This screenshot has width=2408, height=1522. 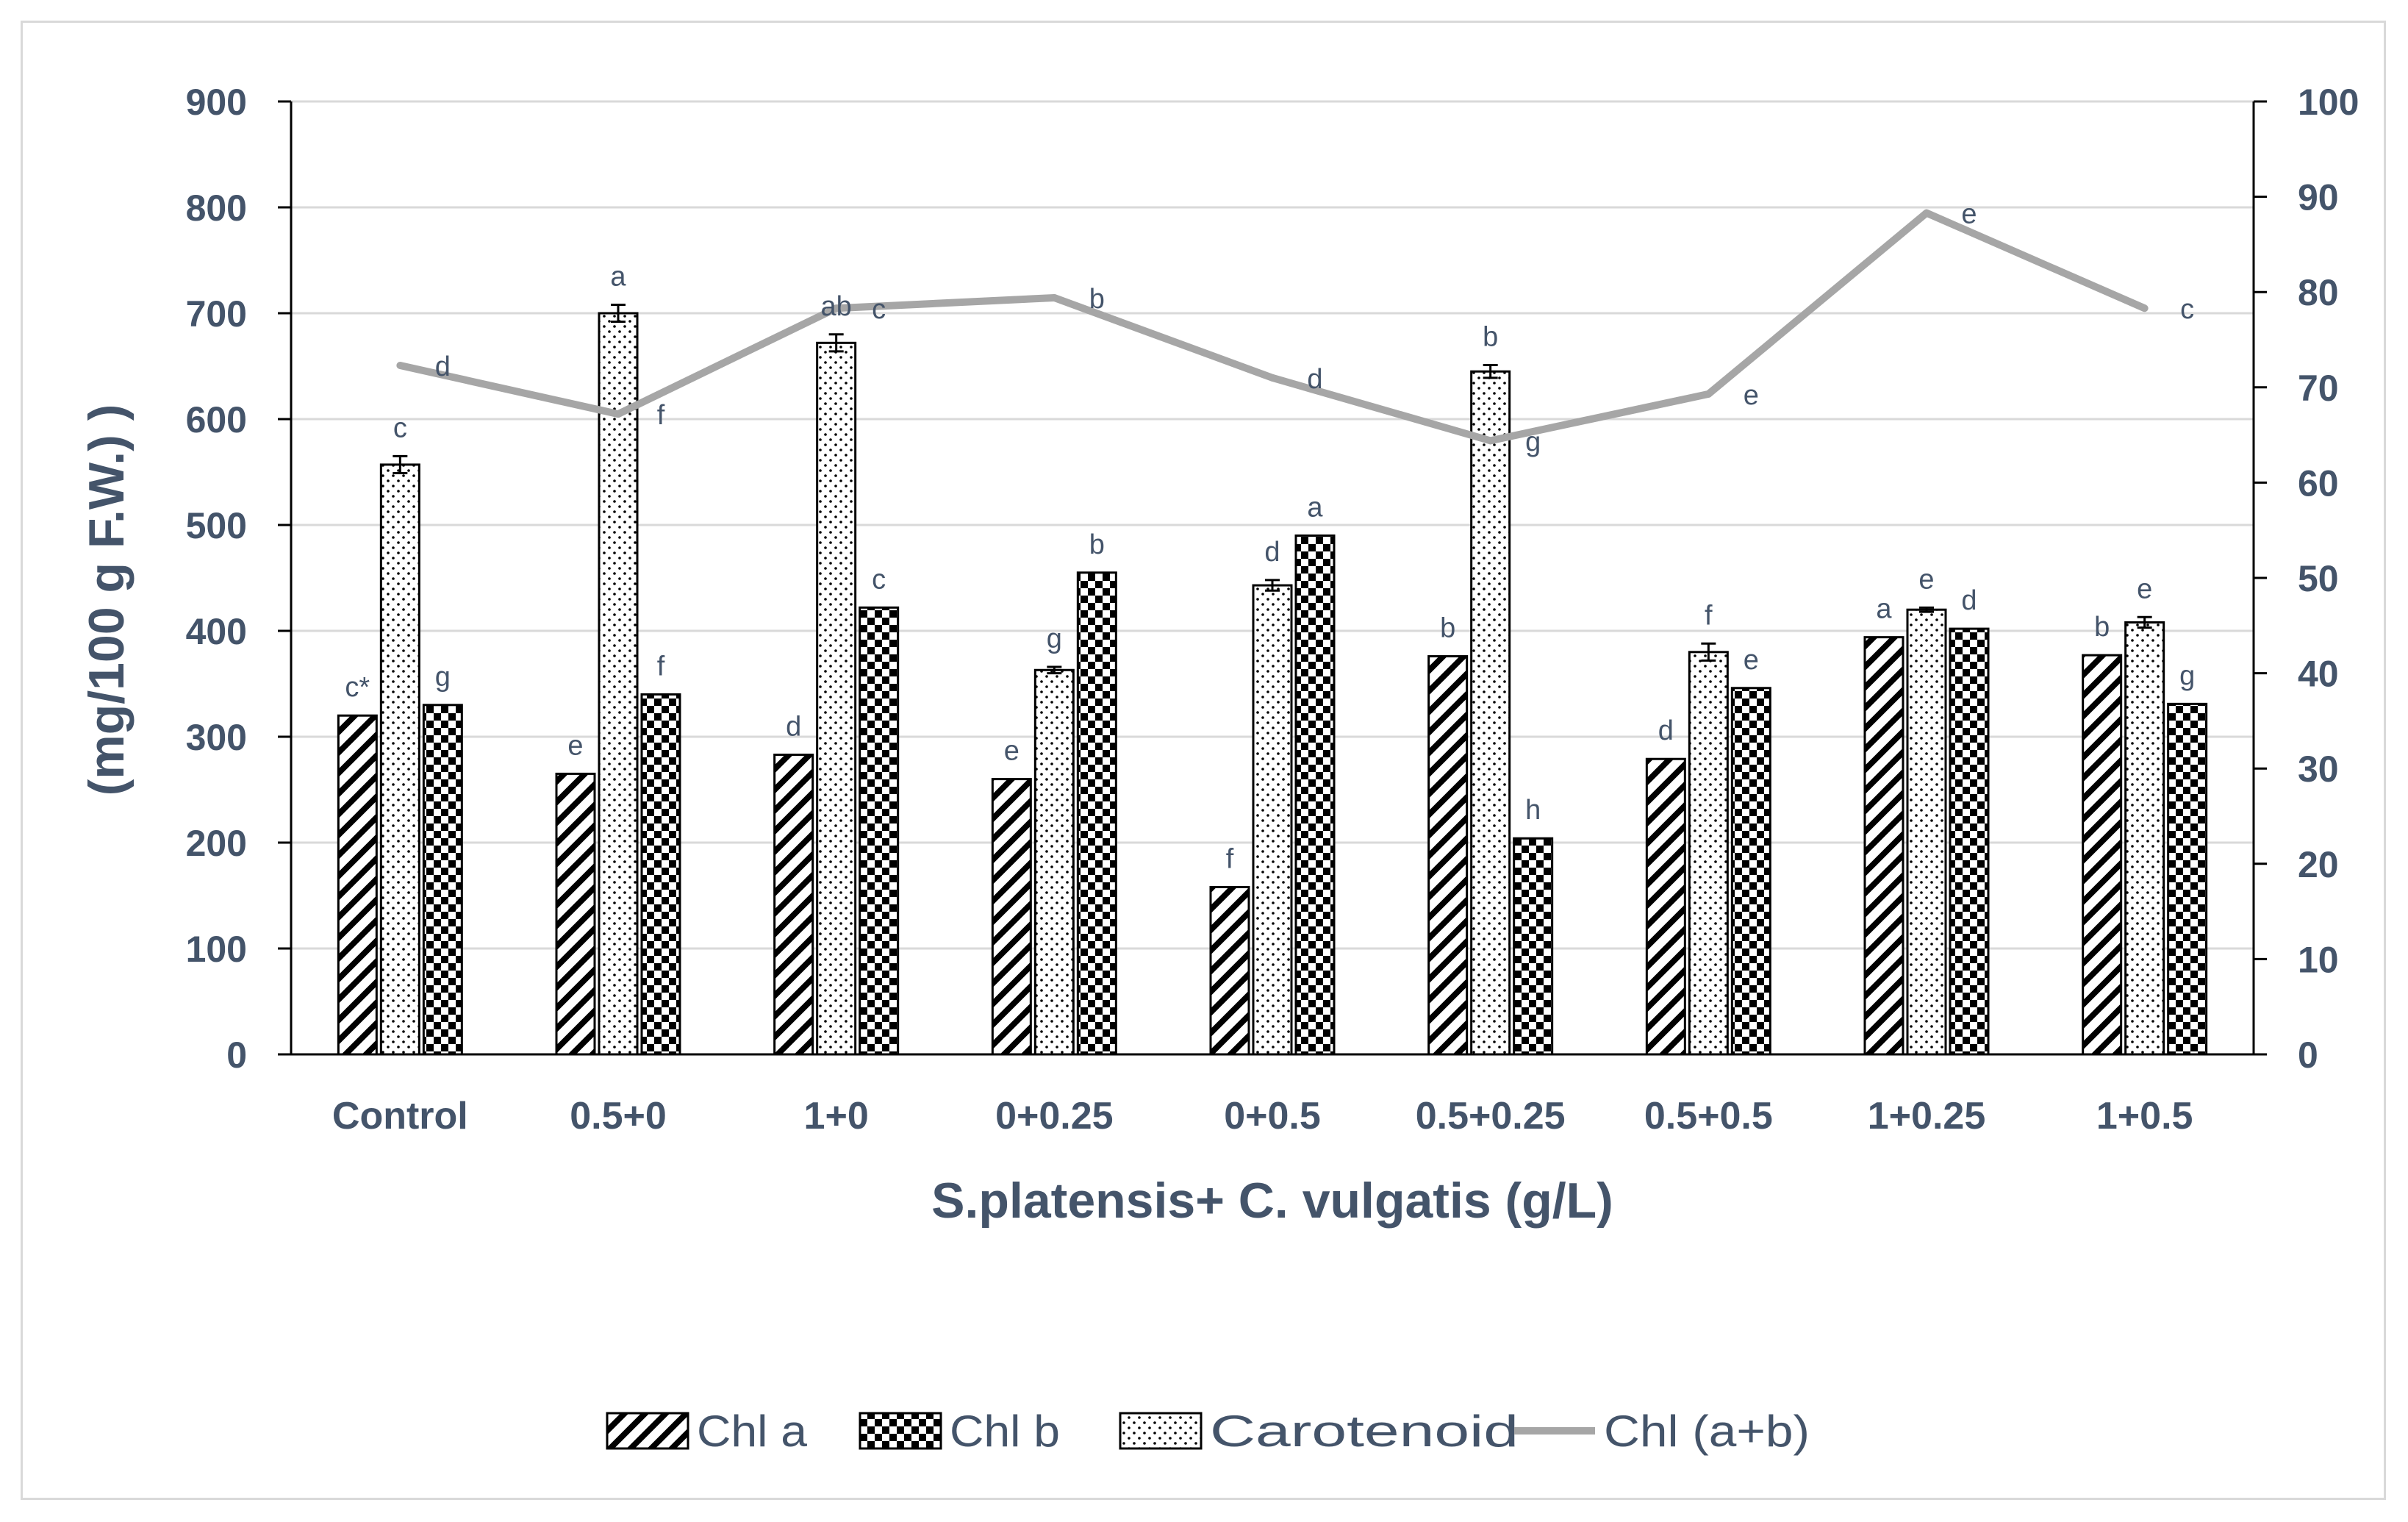 I want to click on y-axis-title: (mg/100 g F.W.) ), so click(x=107, y=600).